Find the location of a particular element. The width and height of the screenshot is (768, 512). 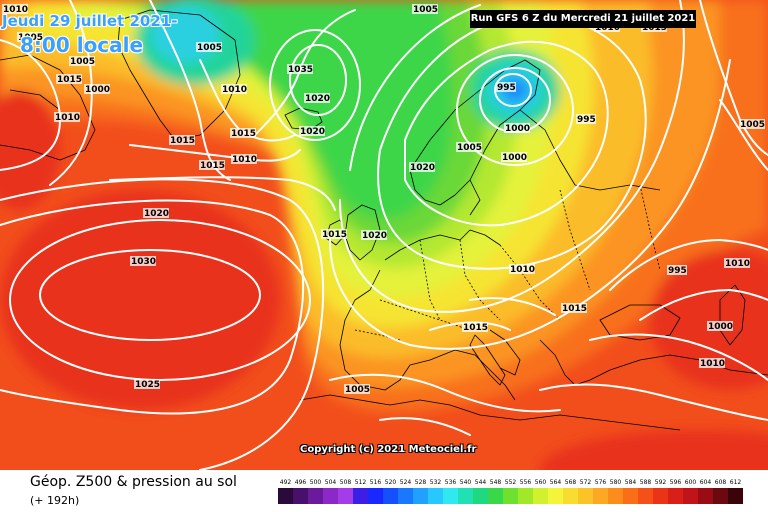

isobar-label: 1030 is located at coordinates (143, 262).